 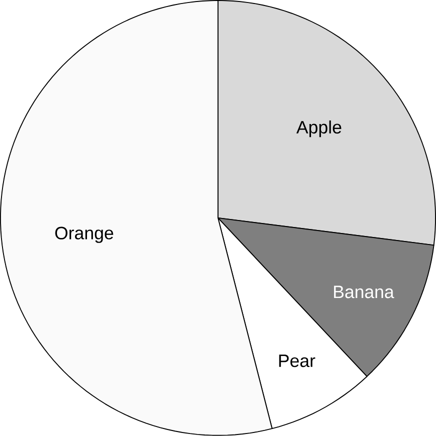 I want to click on slice-label: Pear, so click(x=297, y=361).